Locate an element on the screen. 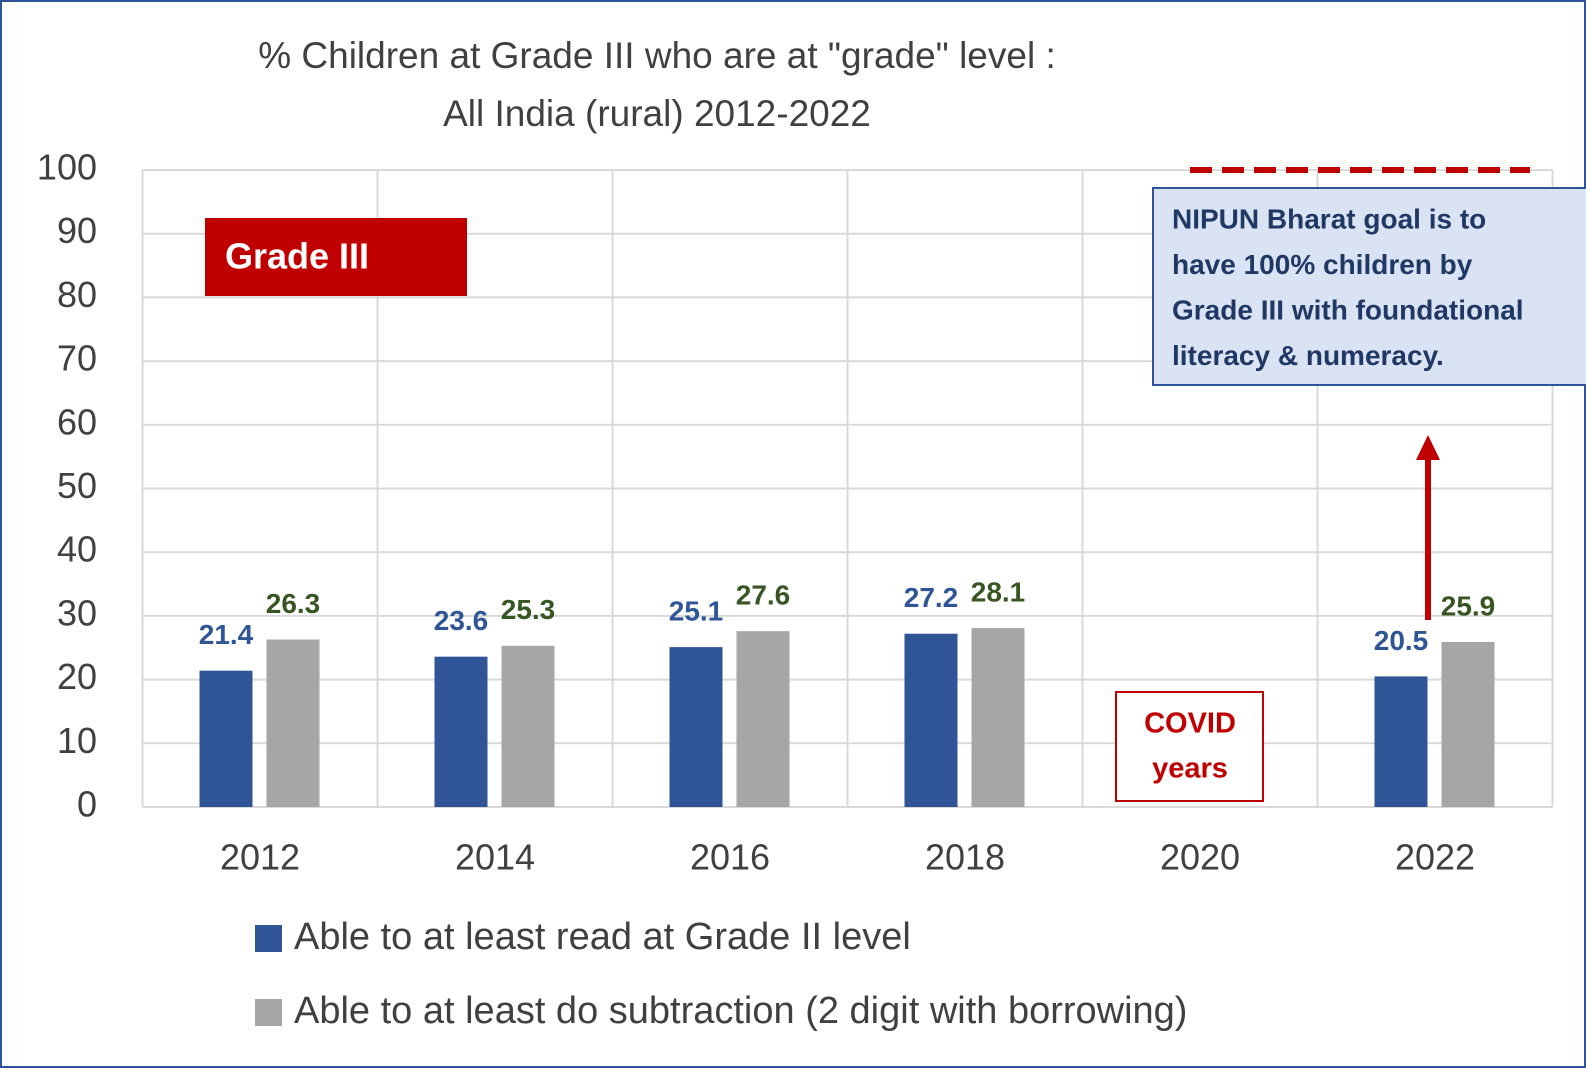 The image size is (1586, 1068). y-tick-label: 0 is located at coordinates (87, 804).